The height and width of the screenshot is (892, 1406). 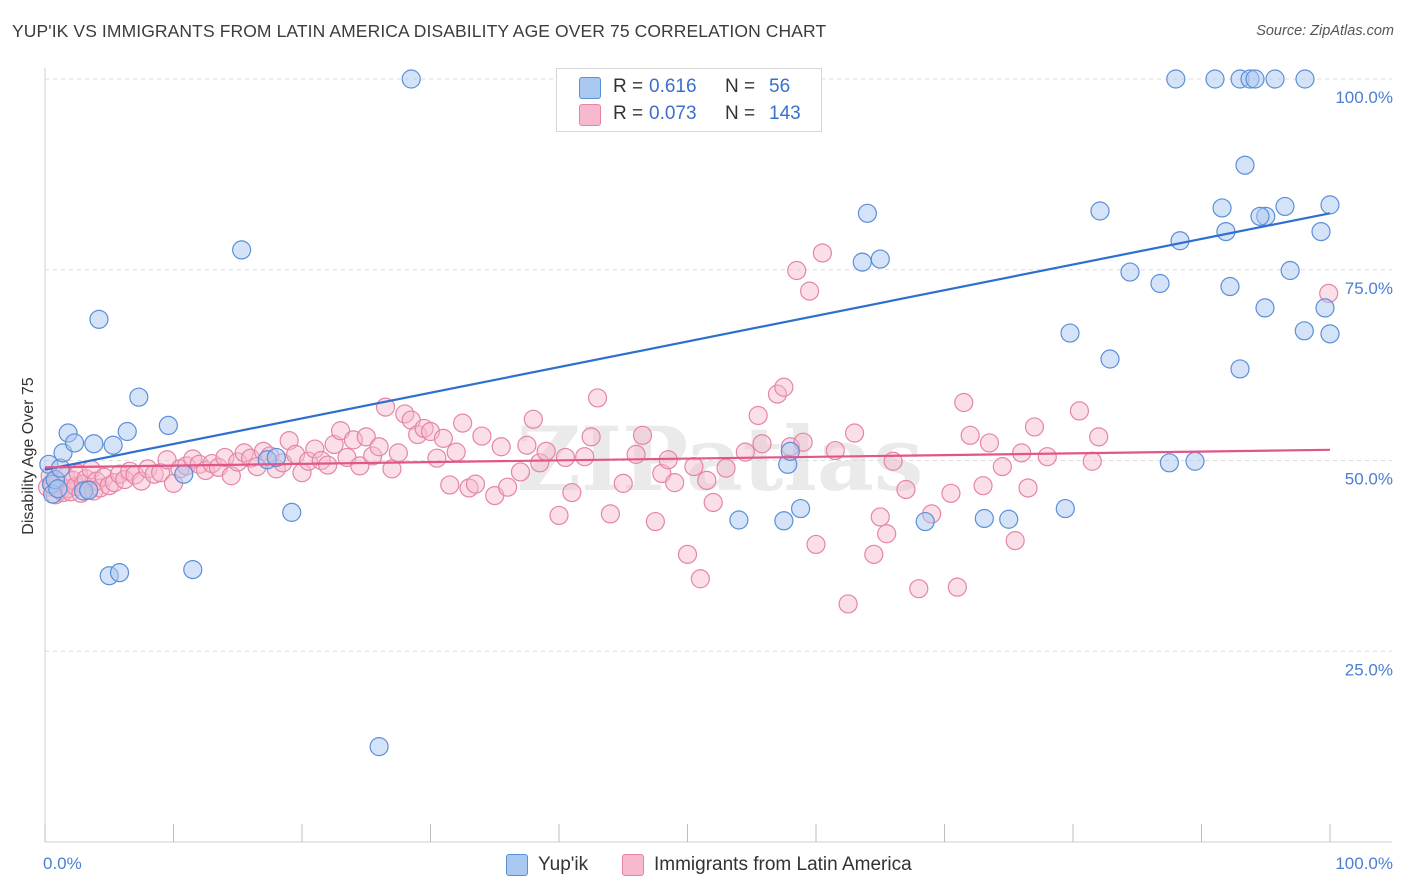 What do you see at coordinates (1364, 97) in the screenshot?
I see `y-tick-label: 100.0%` at bounding box center [1364, 97].